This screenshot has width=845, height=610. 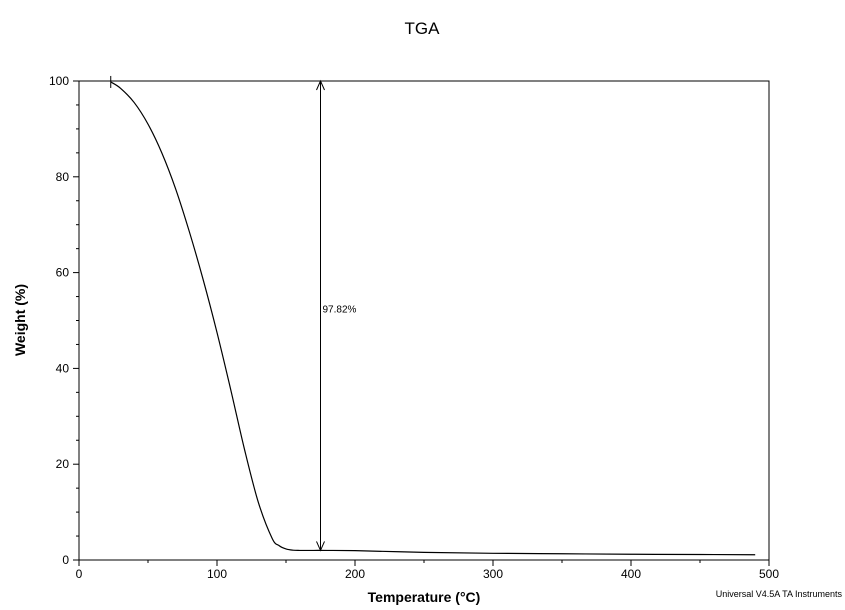 What do you see at coordinates (217, 574) in the screenshot?
I see `x-tick-label: 100` at bounding box center [217, 574].